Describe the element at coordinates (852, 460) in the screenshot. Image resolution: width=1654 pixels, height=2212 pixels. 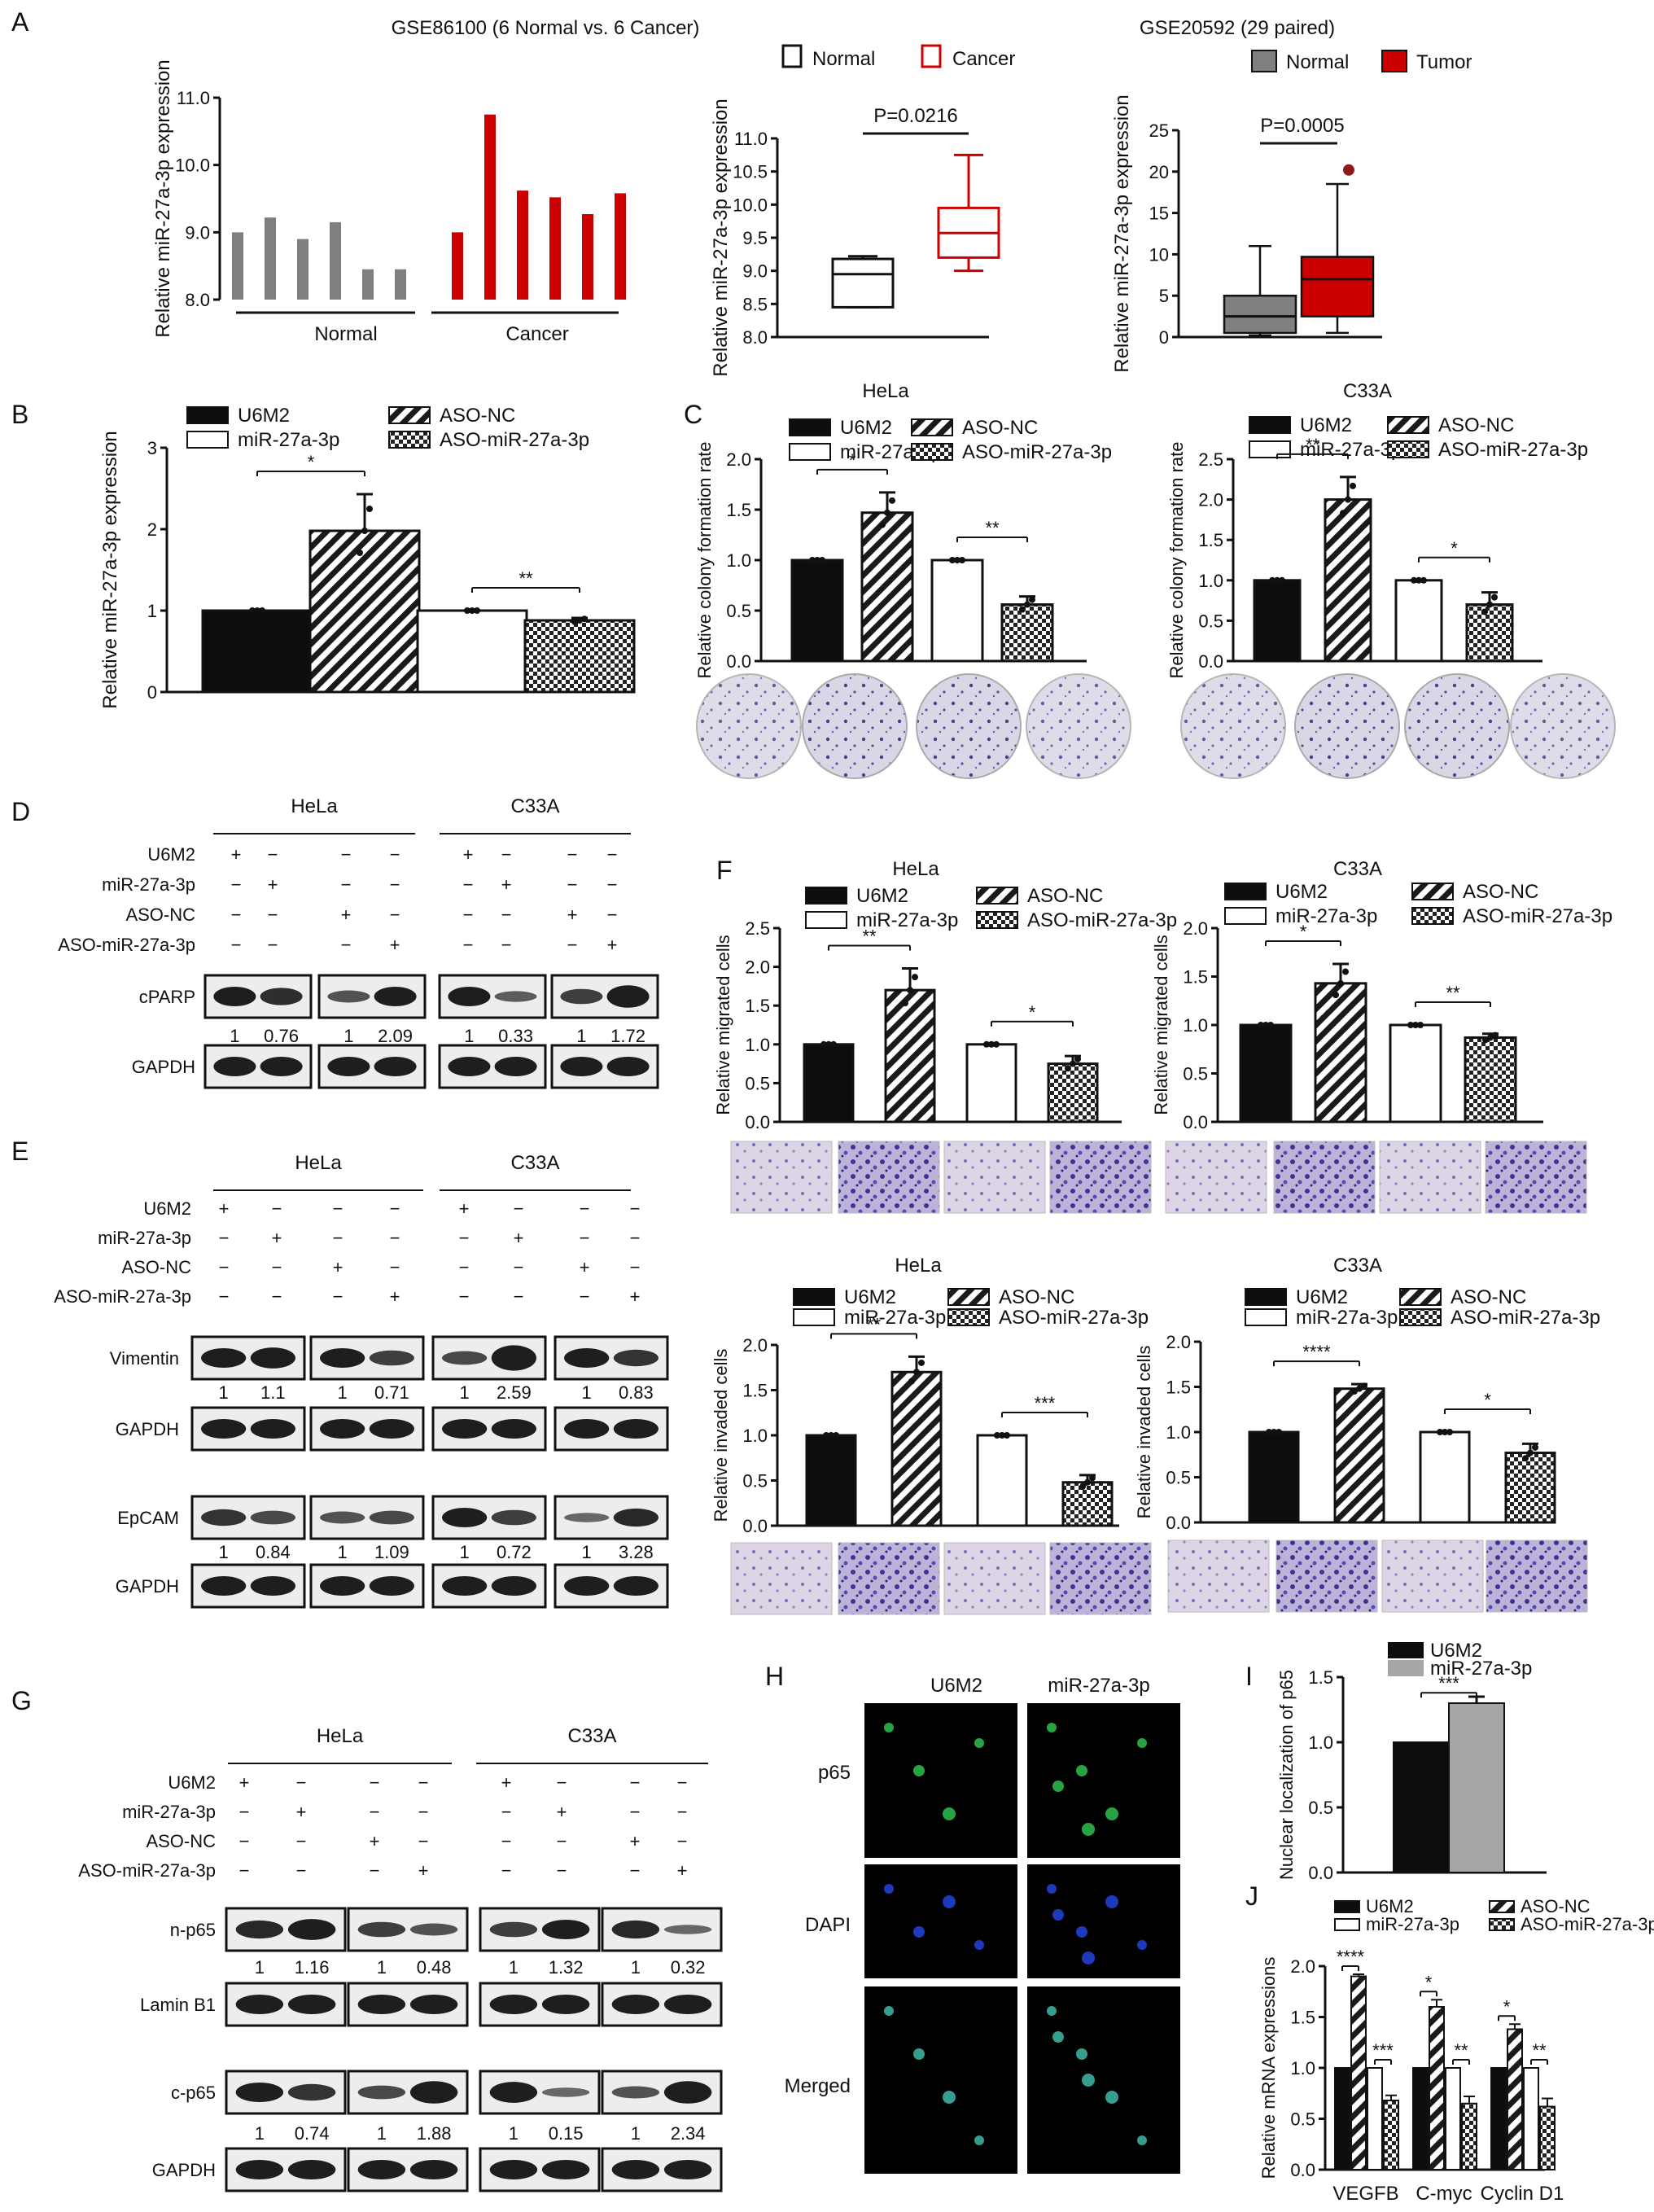
I see `significance-label: *` at that location.